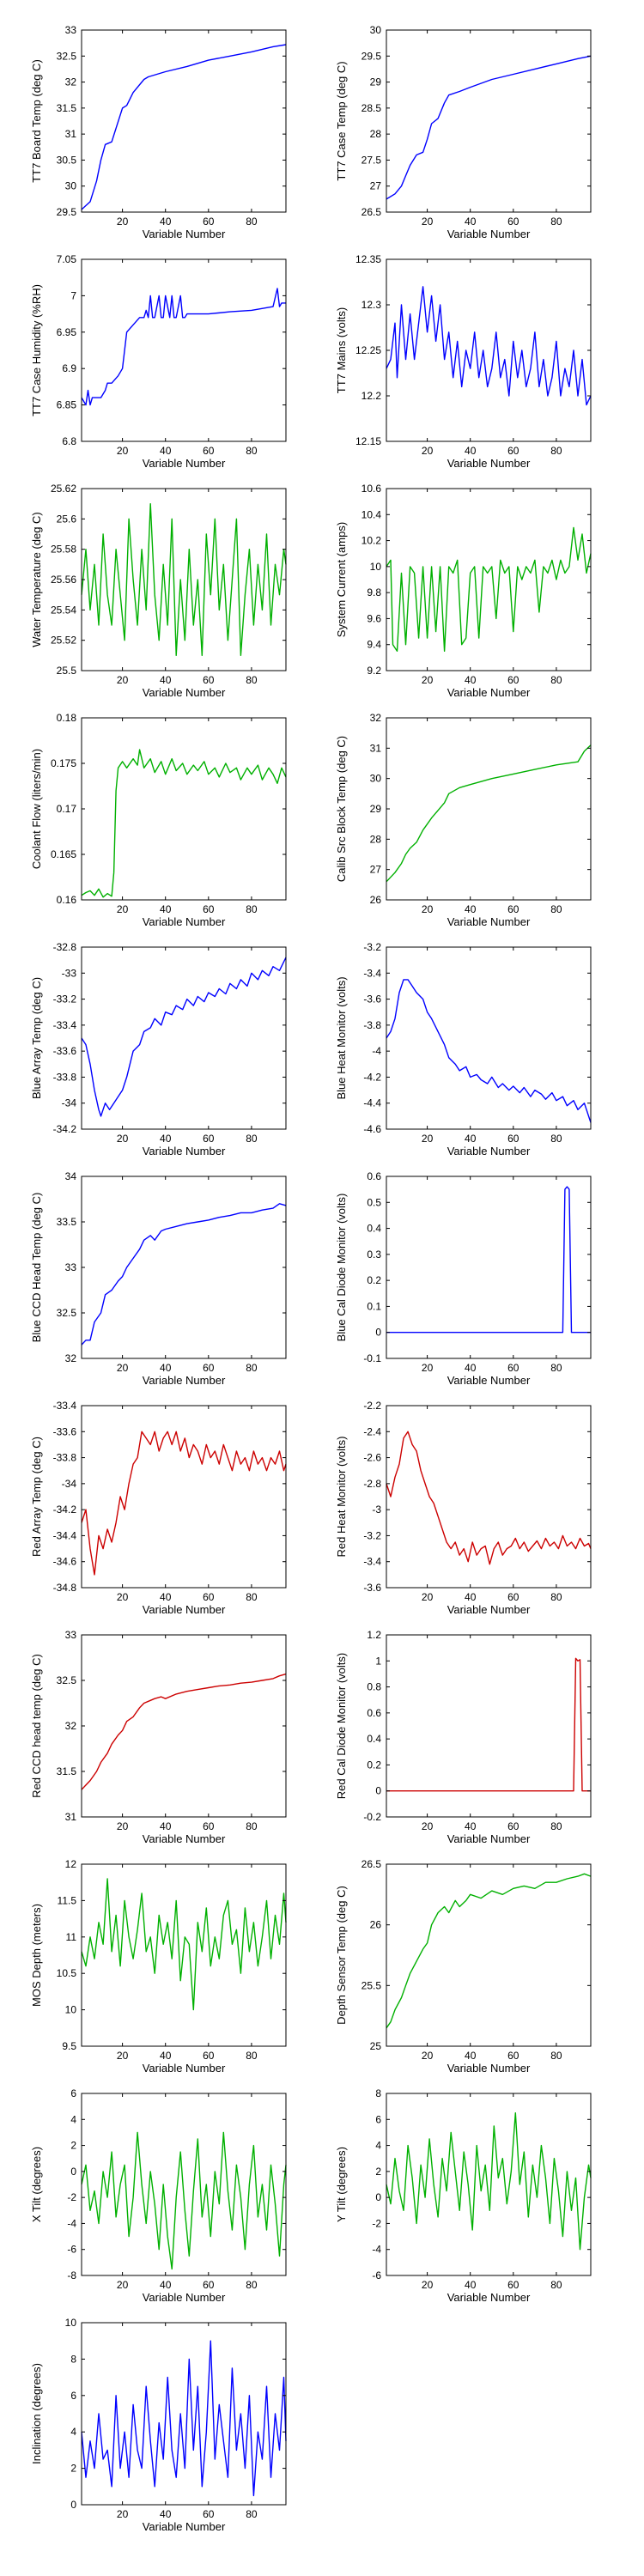 Image resolution: width=644 pixels, height=2576 pixels. What do you see at coordinates (376, 1925) in the screenshot?
I see `chart-18-ytick-label: 26` at bounding box center [376, 1925].